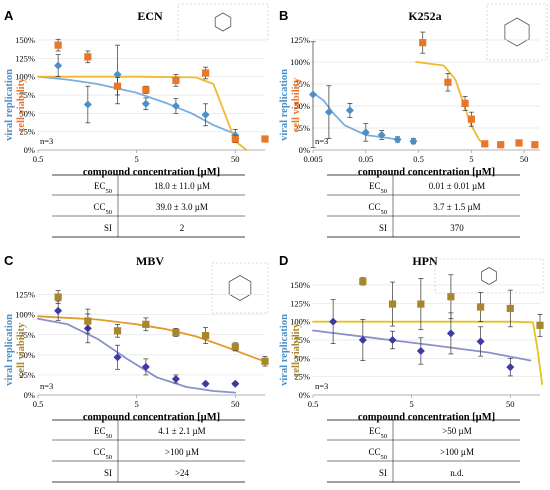 Image resolution: width=550 pixels, height=490 pixels. What do you see at coordinates (38, 159) in the screenshot?
I see `x-tick-label-a: 0.5` at bounding box center [38, 159].